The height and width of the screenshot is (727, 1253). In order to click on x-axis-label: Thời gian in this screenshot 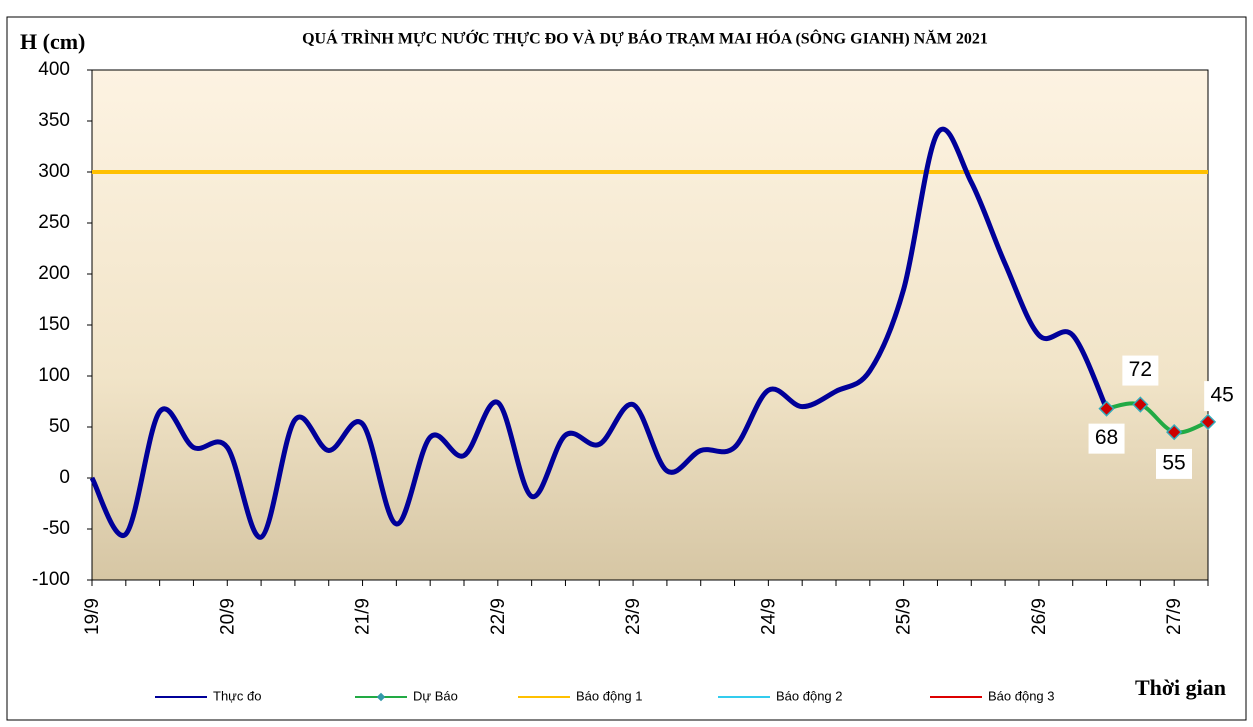, I will do `click(1180, 687)`.